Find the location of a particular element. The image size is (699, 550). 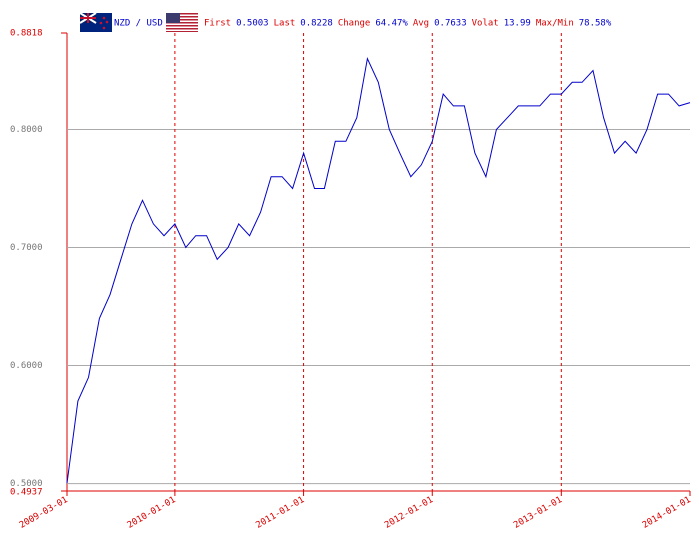

nz-flag is located at coordinates (95, 22).